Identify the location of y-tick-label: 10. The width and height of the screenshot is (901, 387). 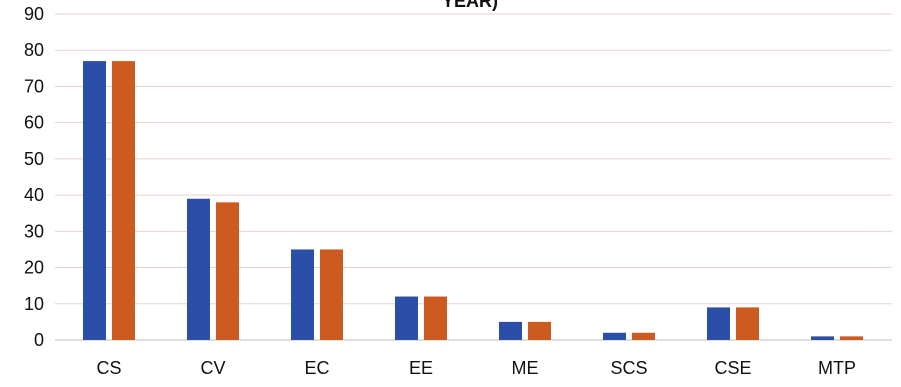
(34, 304).